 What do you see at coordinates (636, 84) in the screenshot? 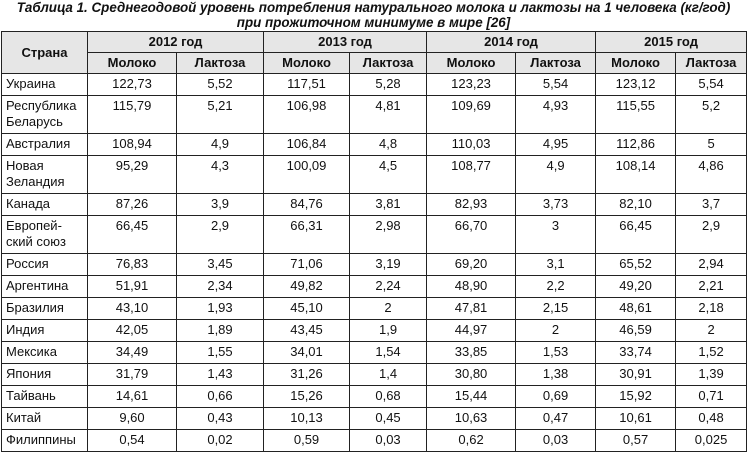
I see `milk-value-cell: 123,12` at bounding box center [636, 84].